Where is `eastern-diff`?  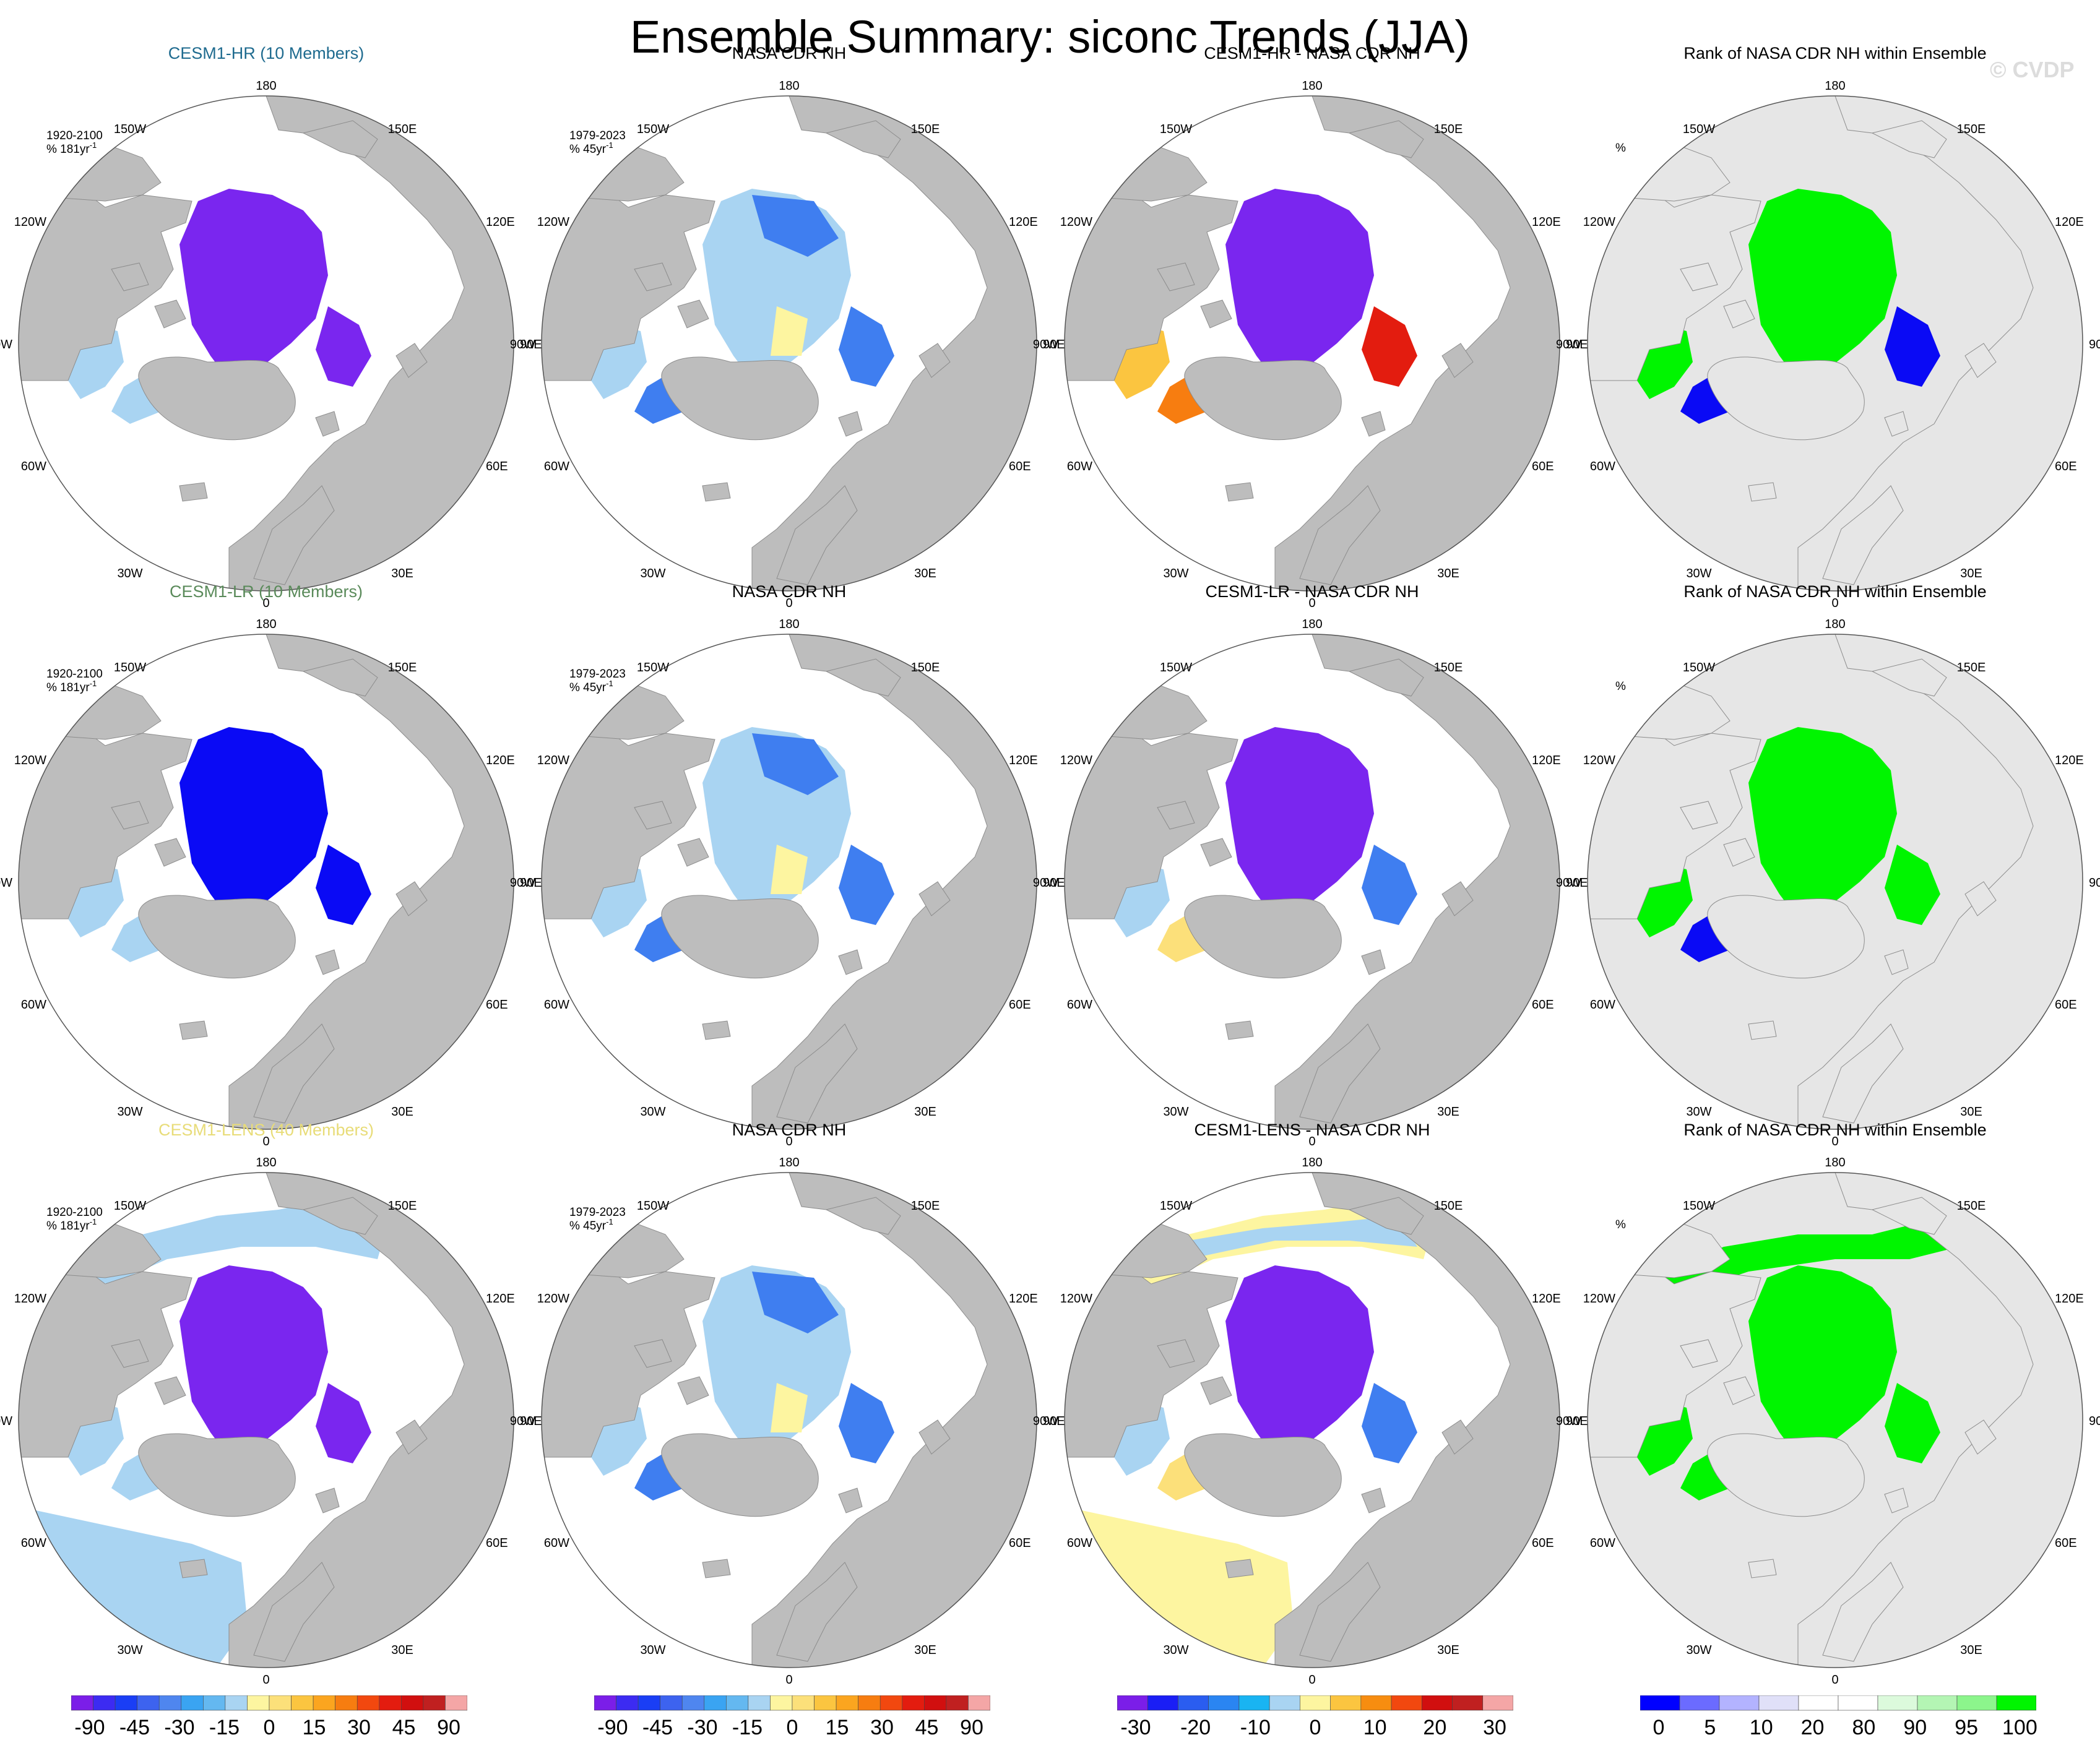 eastern-diff is located at coordinates (1389, 1423).